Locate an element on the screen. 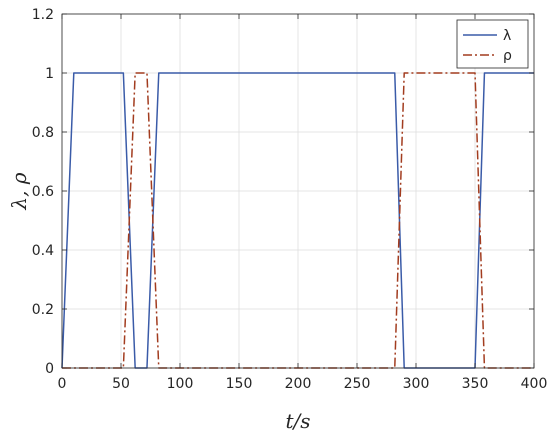  x-tick-label: 100 is located at coordinates (180, 384).